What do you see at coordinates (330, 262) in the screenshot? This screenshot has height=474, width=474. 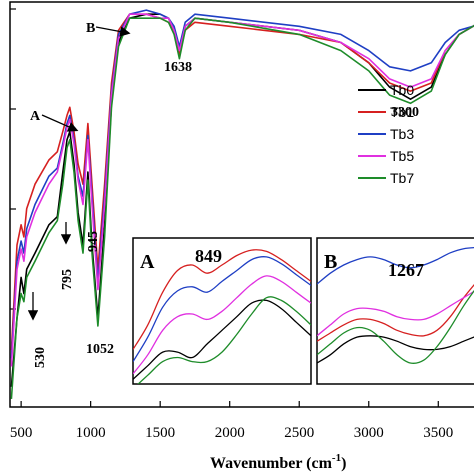 I see `inset-letter: B` at bounding box center [330, 262].